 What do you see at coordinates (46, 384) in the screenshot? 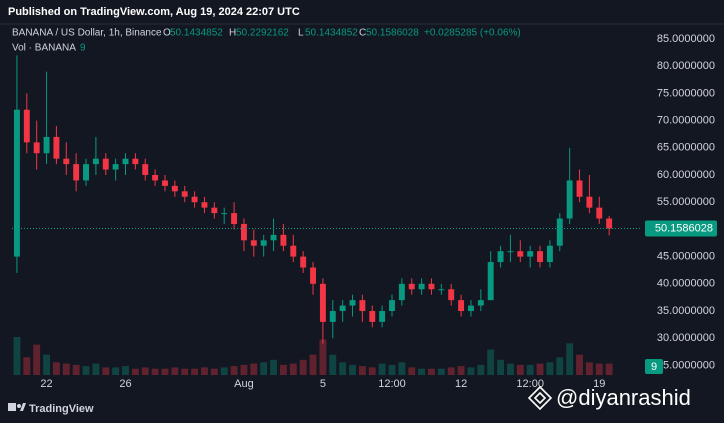
I see `x-tick-label: 22` at bounding box center [46, 384].